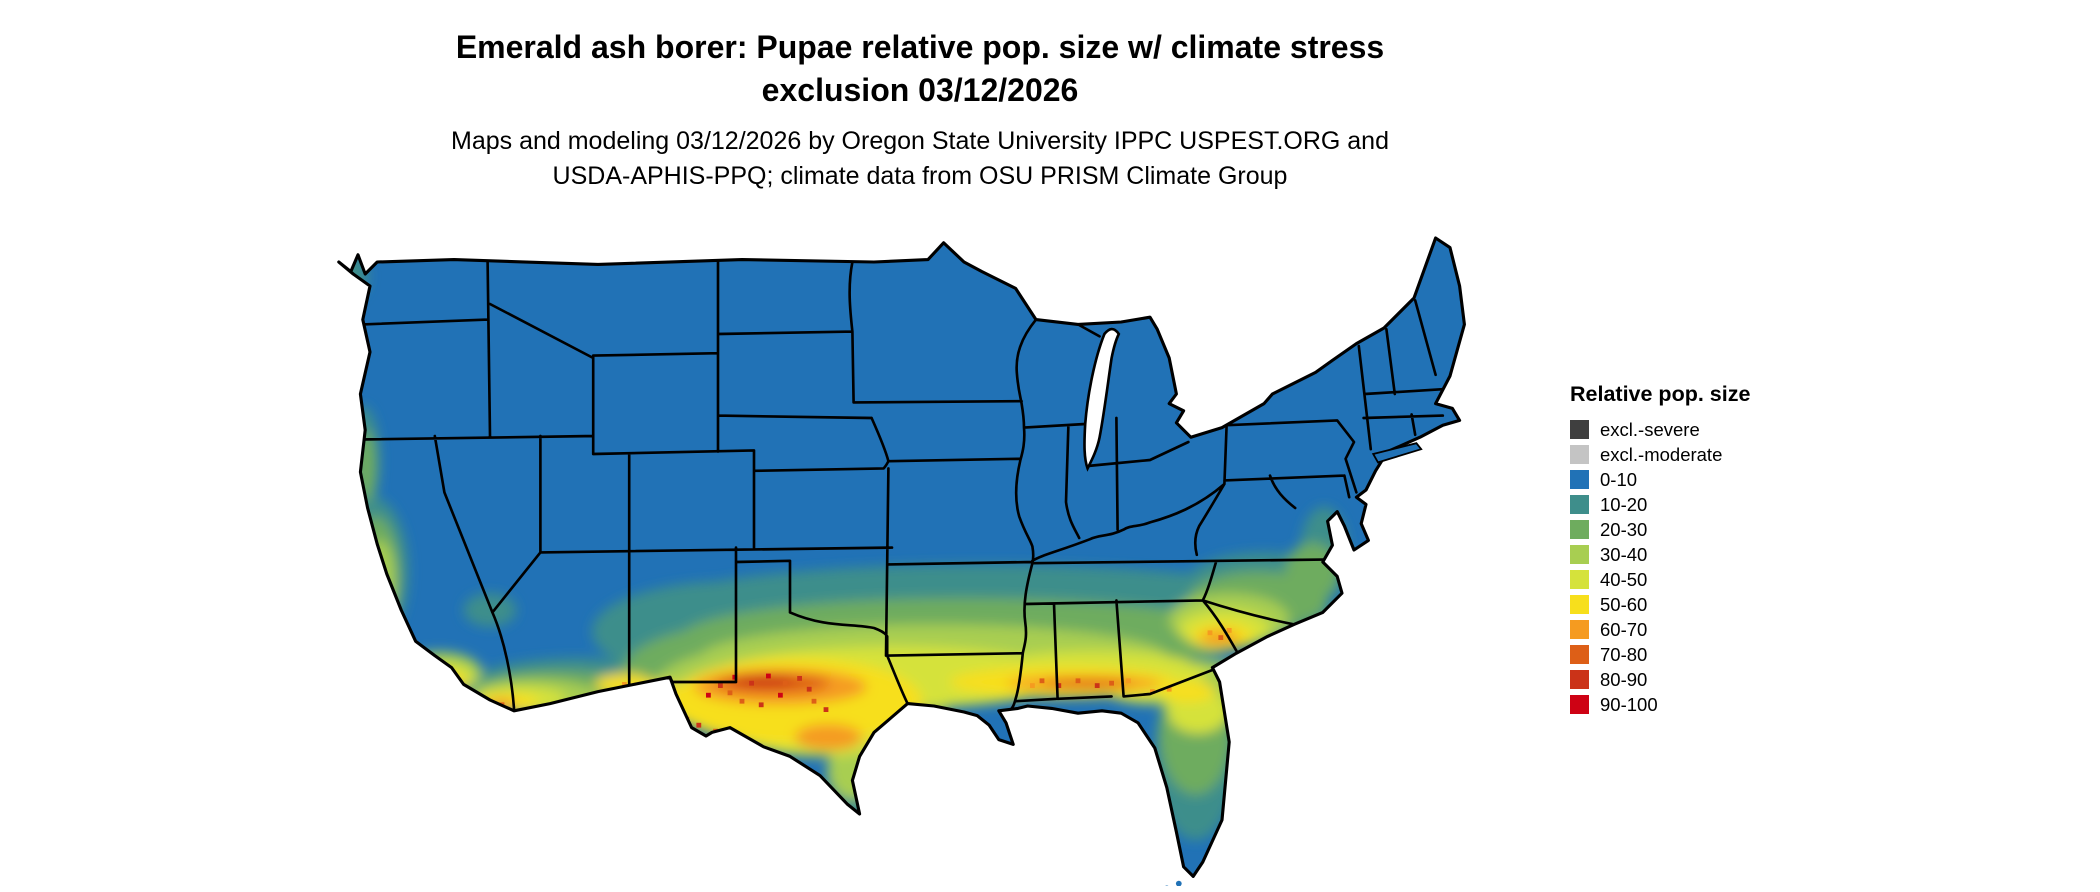  I want to click on legend-label: excl.-severe, so click(1650, 429).